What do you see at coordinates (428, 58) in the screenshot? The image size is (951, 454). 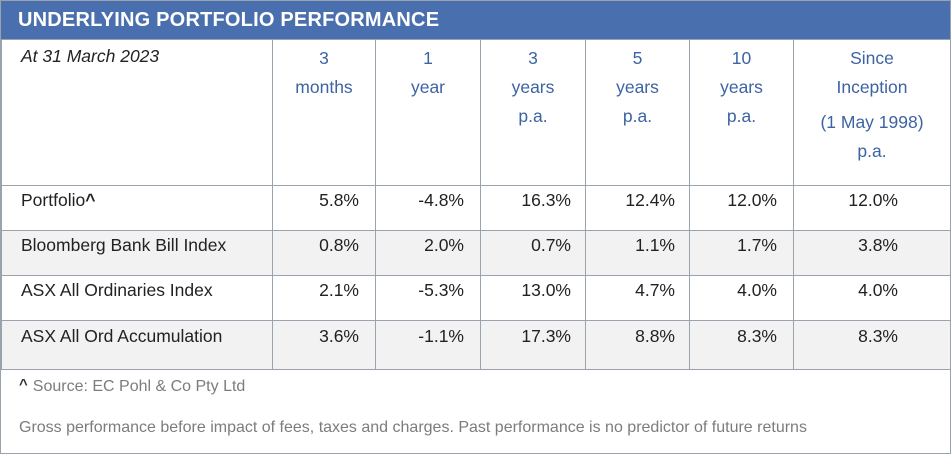 I see `column-header-line: 1` at bounding box center [428, 58].